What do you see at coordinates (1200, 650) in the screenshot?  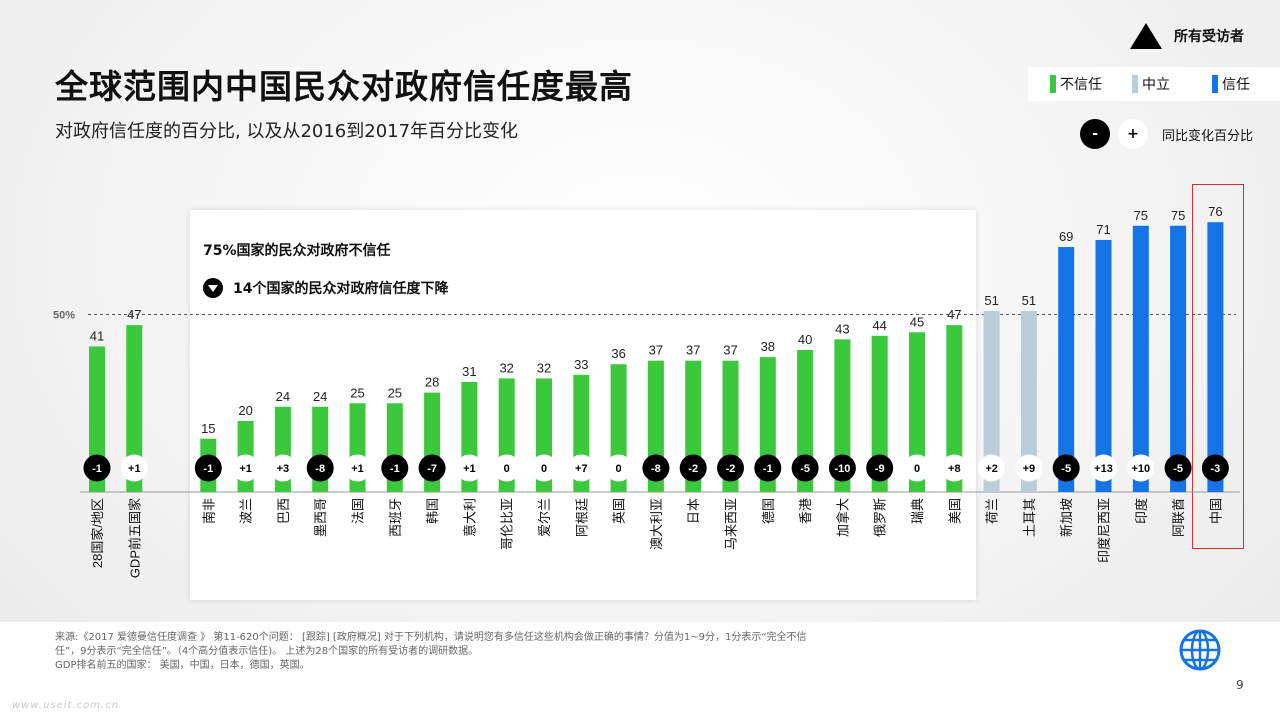 I see `globe-icon` at bounding box center [1200, 650].